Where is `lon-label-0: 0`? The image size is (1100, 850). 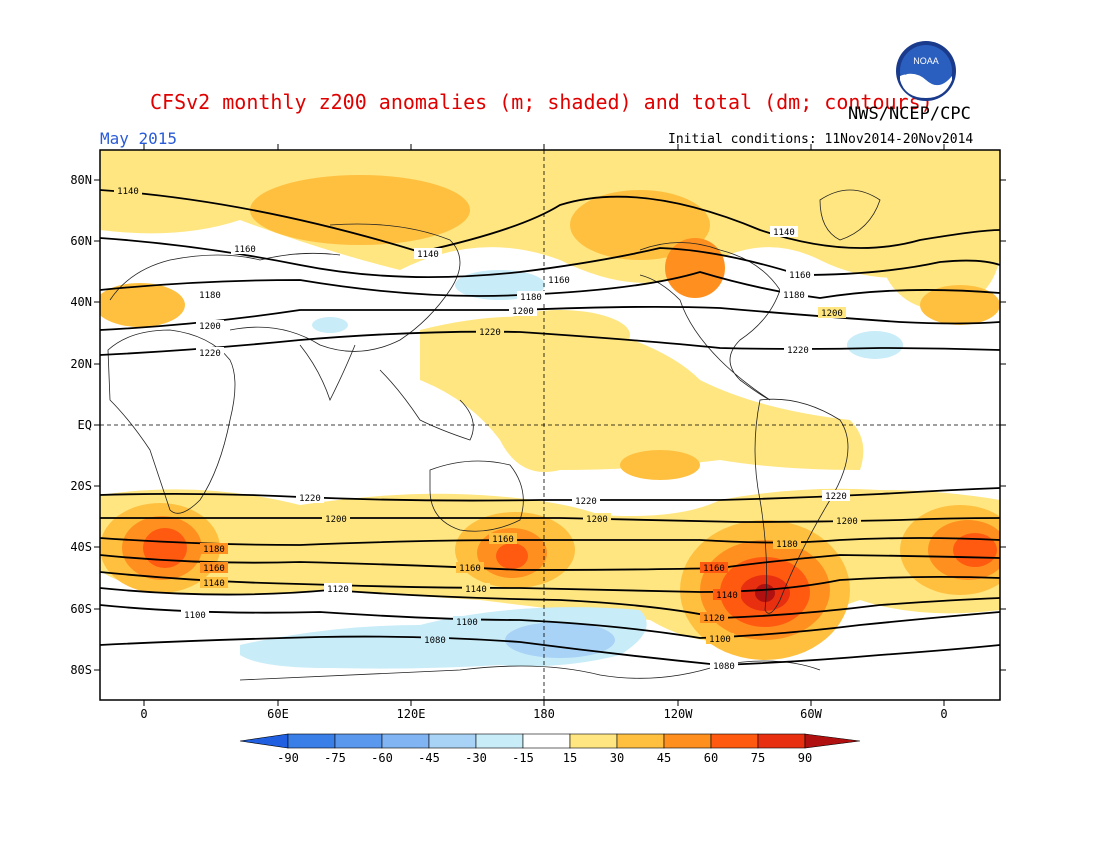 lon-label-0: 0 is located at coordinates (143, 714).